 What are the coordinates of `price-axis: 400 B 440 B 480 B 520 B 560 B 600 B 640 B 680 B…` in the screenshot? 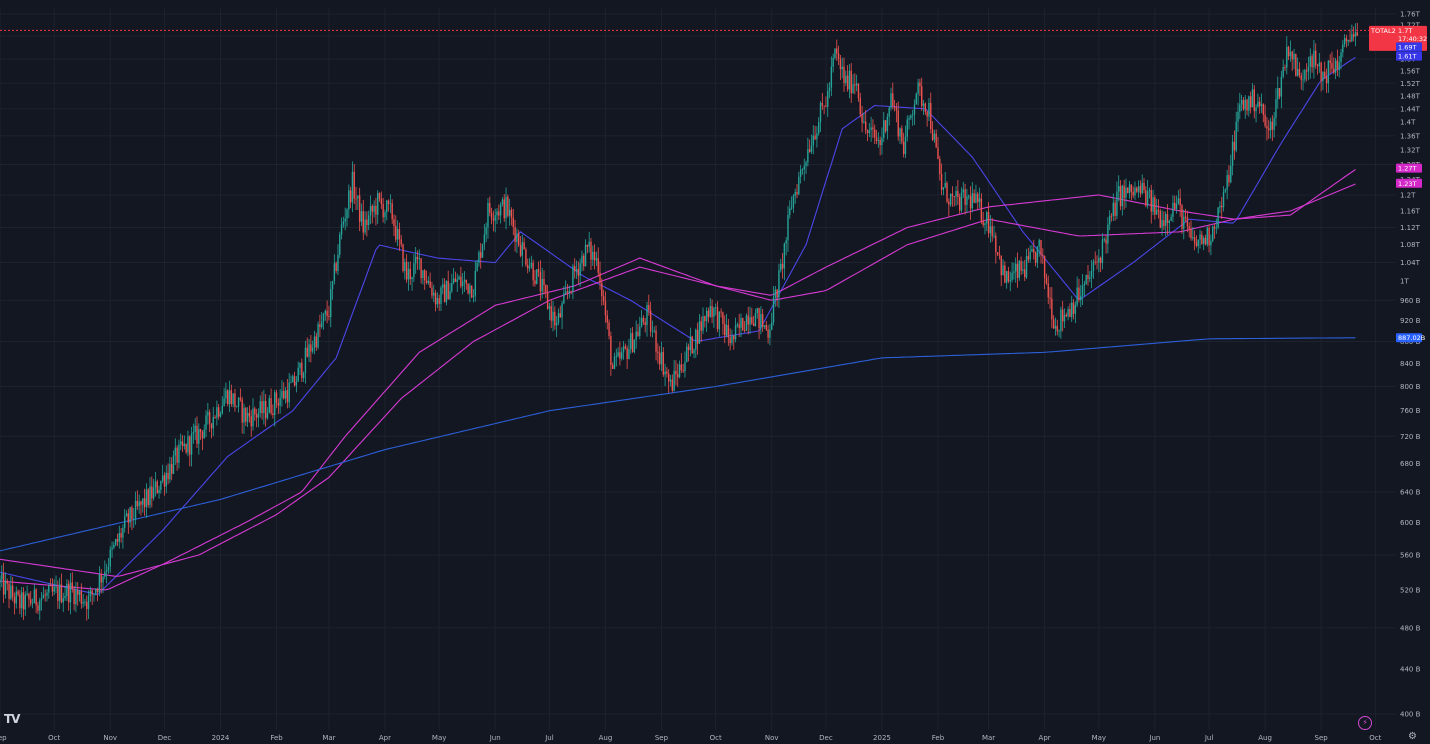 It's located at (1410, 365).